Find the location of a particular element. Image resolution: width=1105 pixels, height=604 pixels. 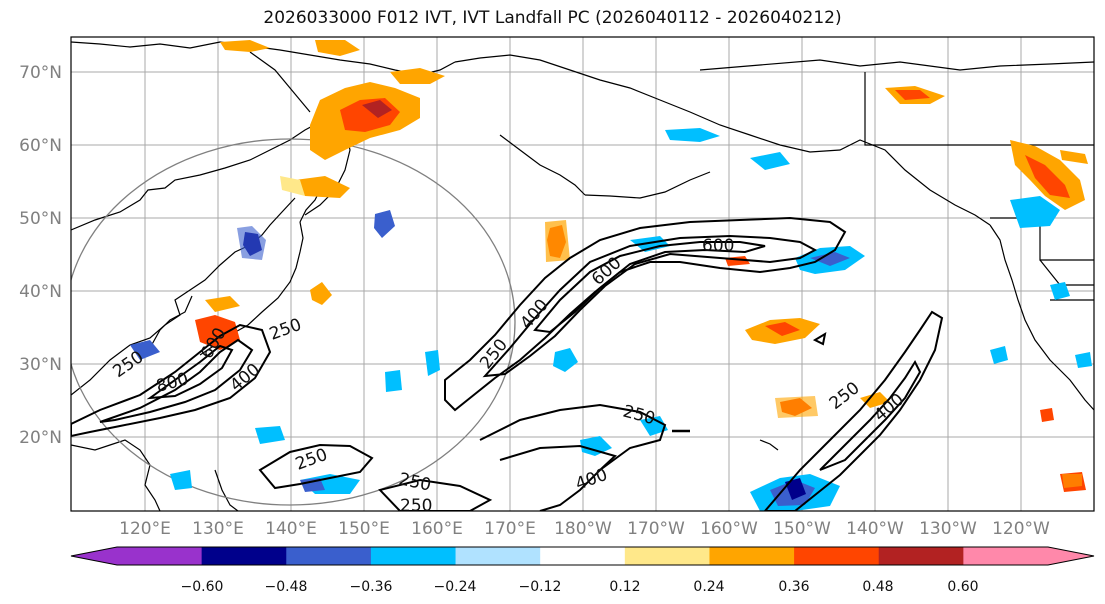

lat-label: 60°N is located at coordinates (40, 146).